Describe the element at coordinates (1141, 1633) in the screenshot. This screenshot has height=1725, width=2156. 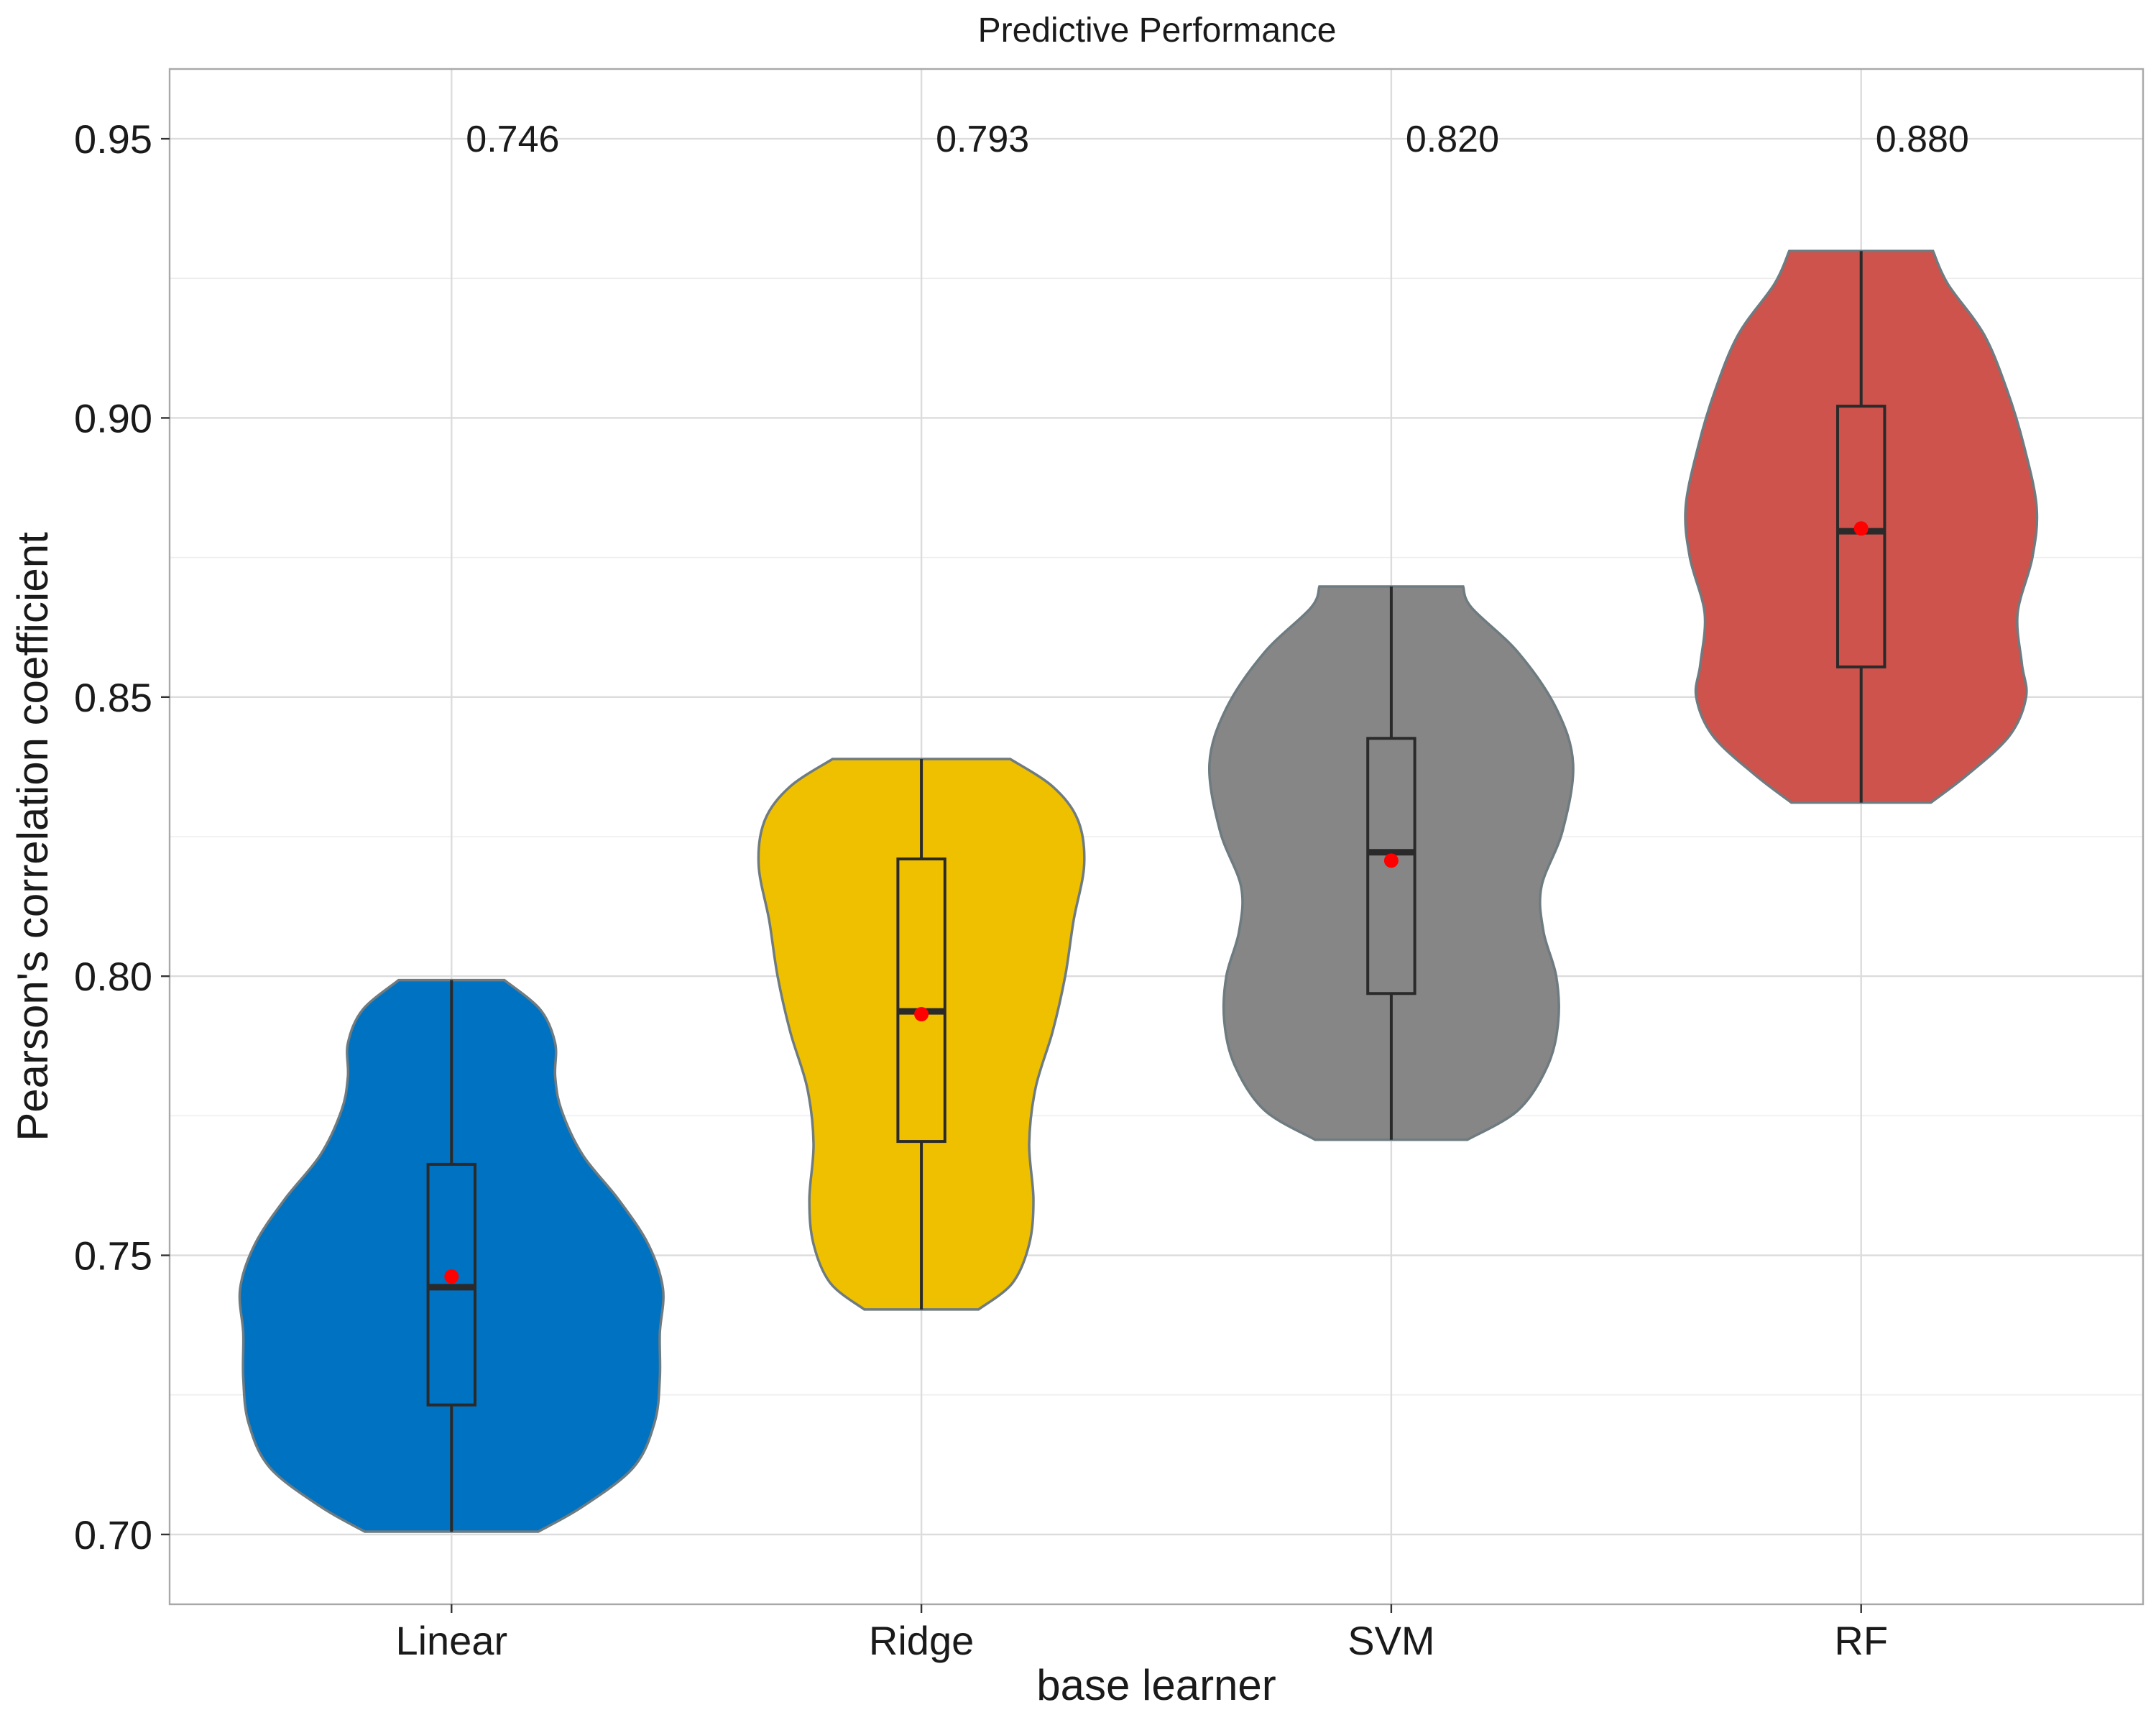
I see `x-axis: Linear Ridge SVM RF` at that location.